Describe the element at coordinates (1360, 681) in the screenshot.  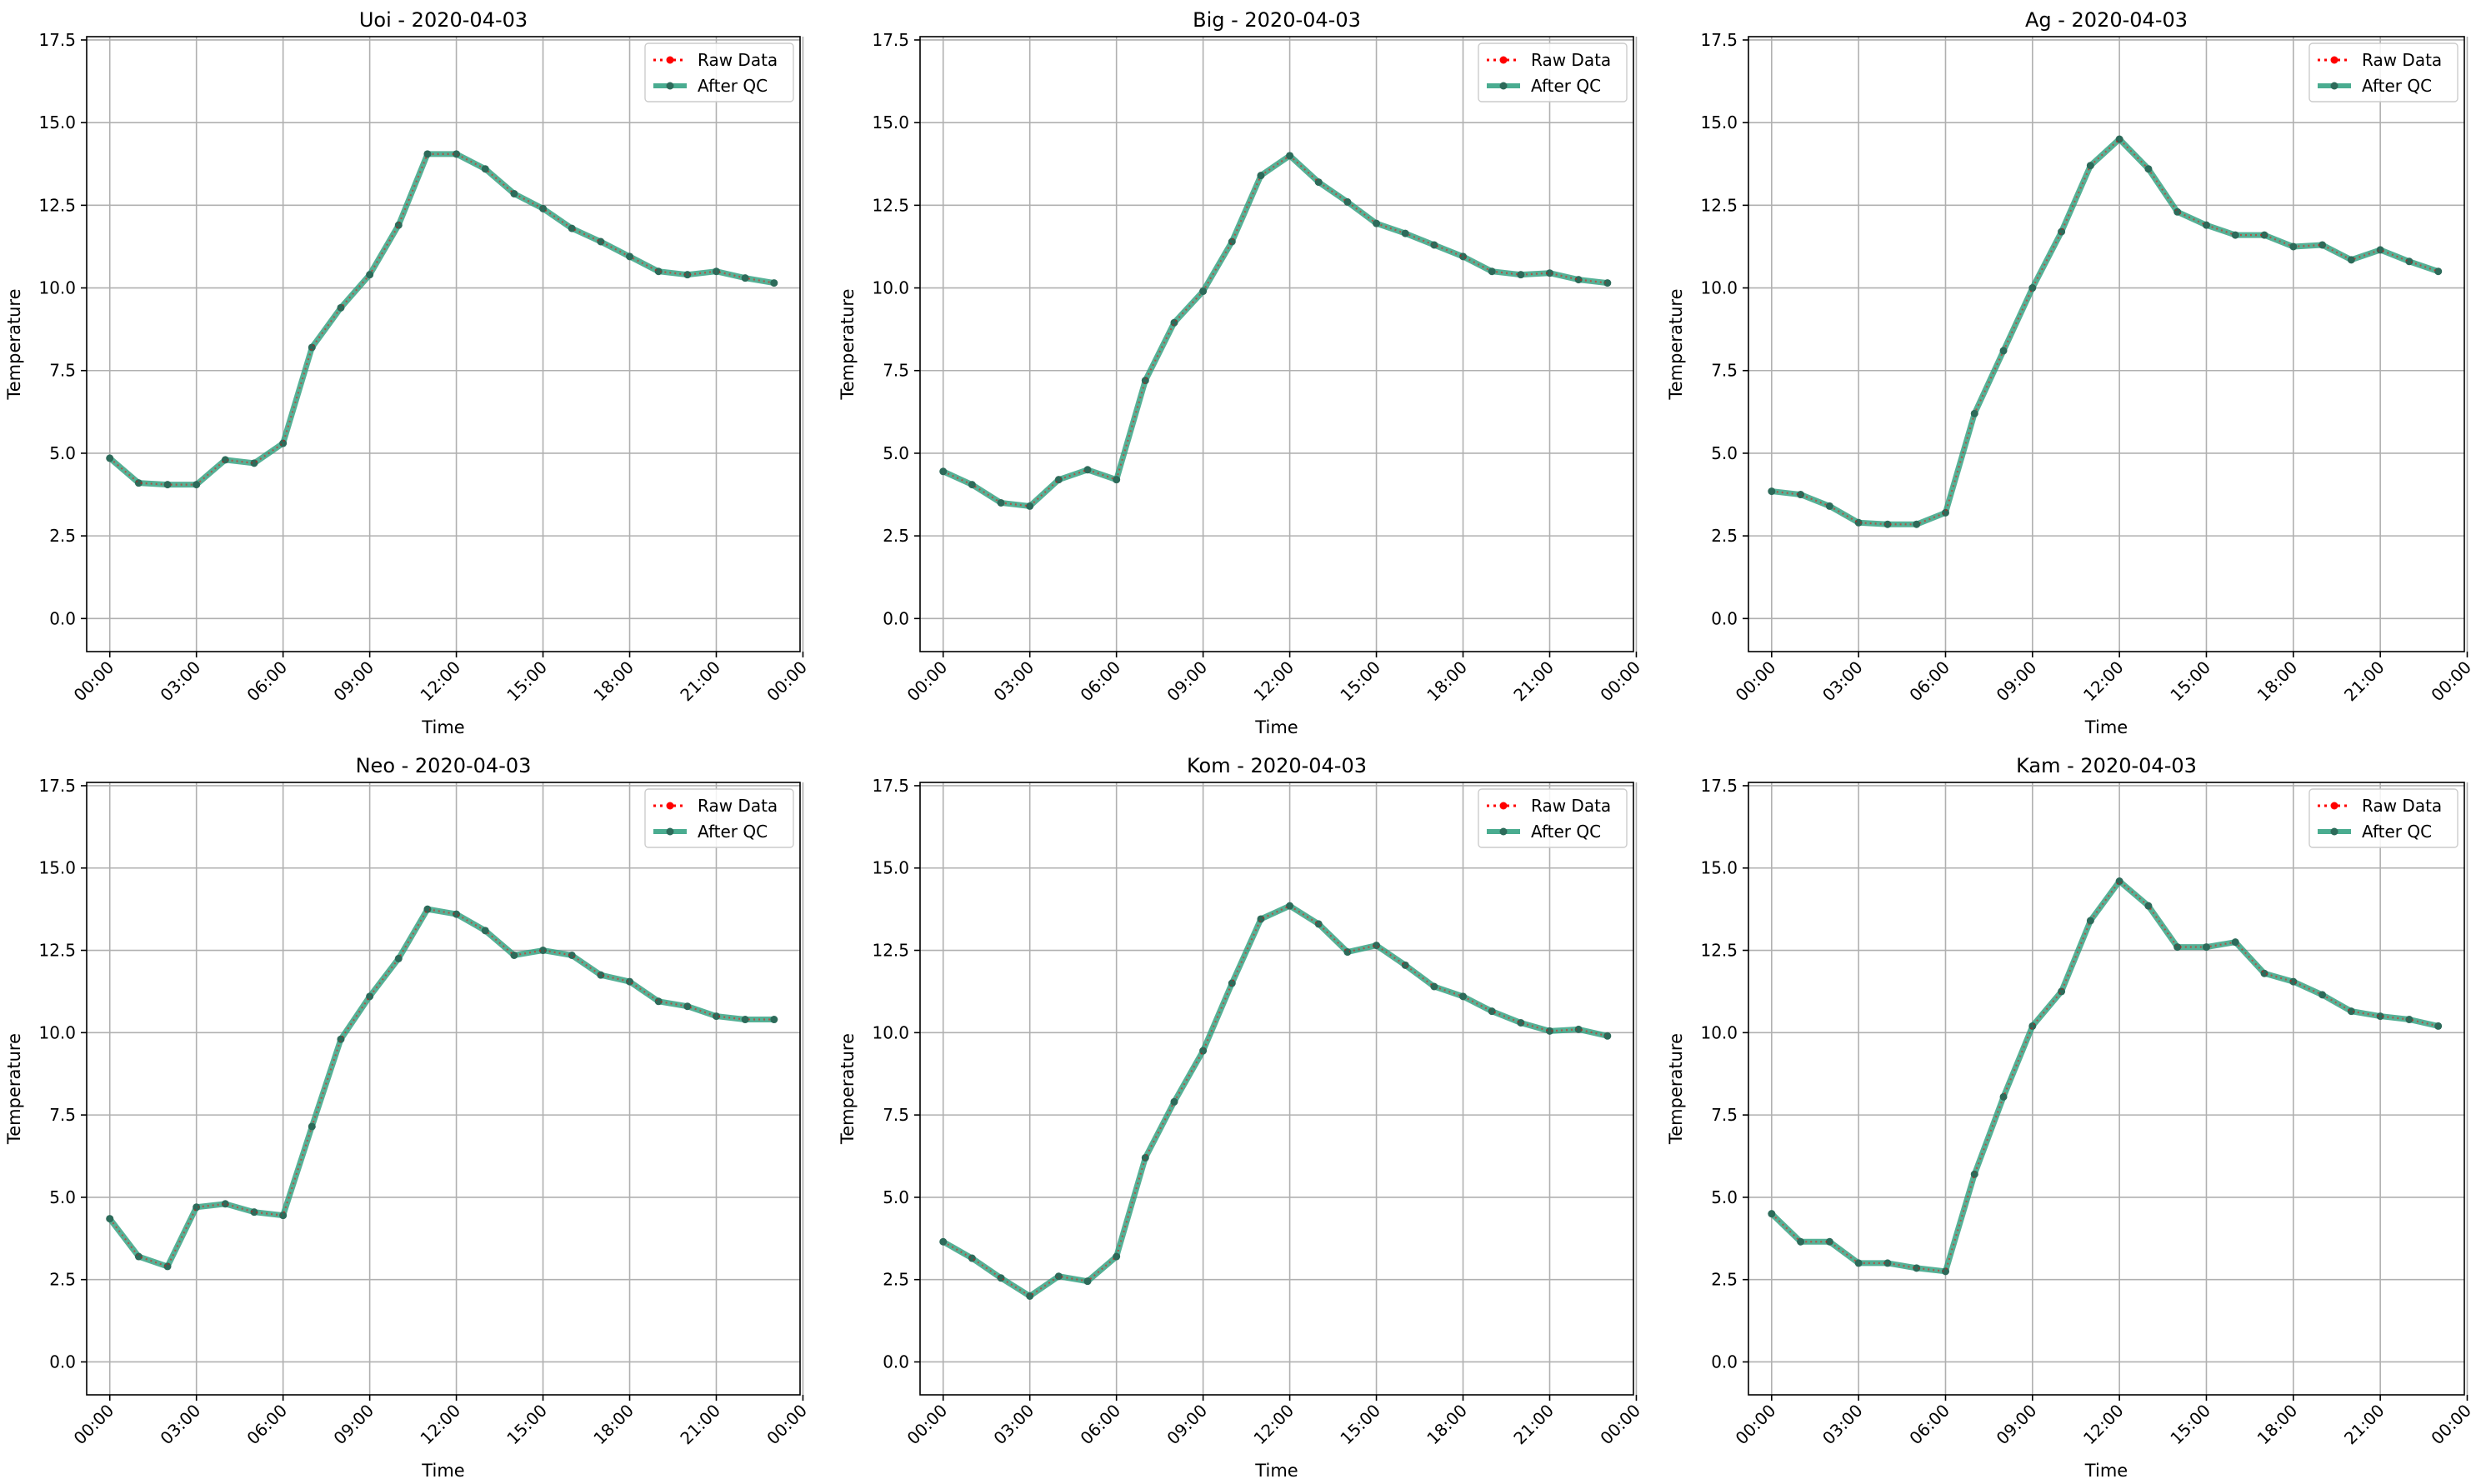
I see `x-tick-label: 15:00` at that location.